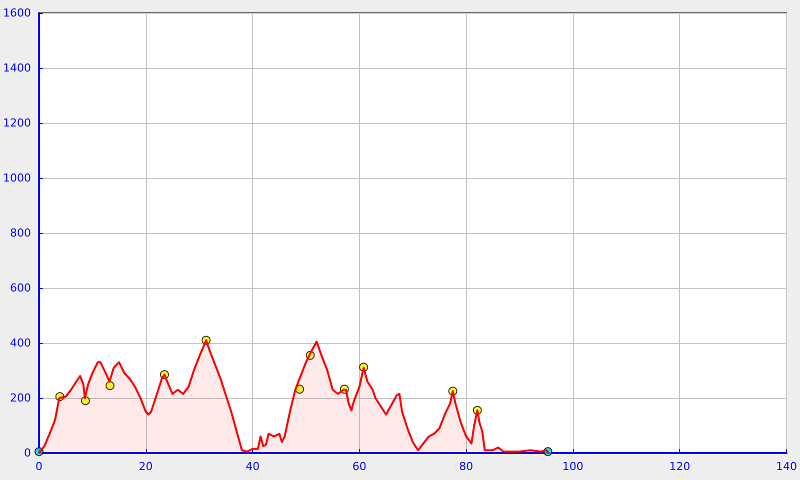  What do you see at coordinates (145, 466) in the screenshot?
I see `x-tick-label: 20` at bounding box center [145, 466].